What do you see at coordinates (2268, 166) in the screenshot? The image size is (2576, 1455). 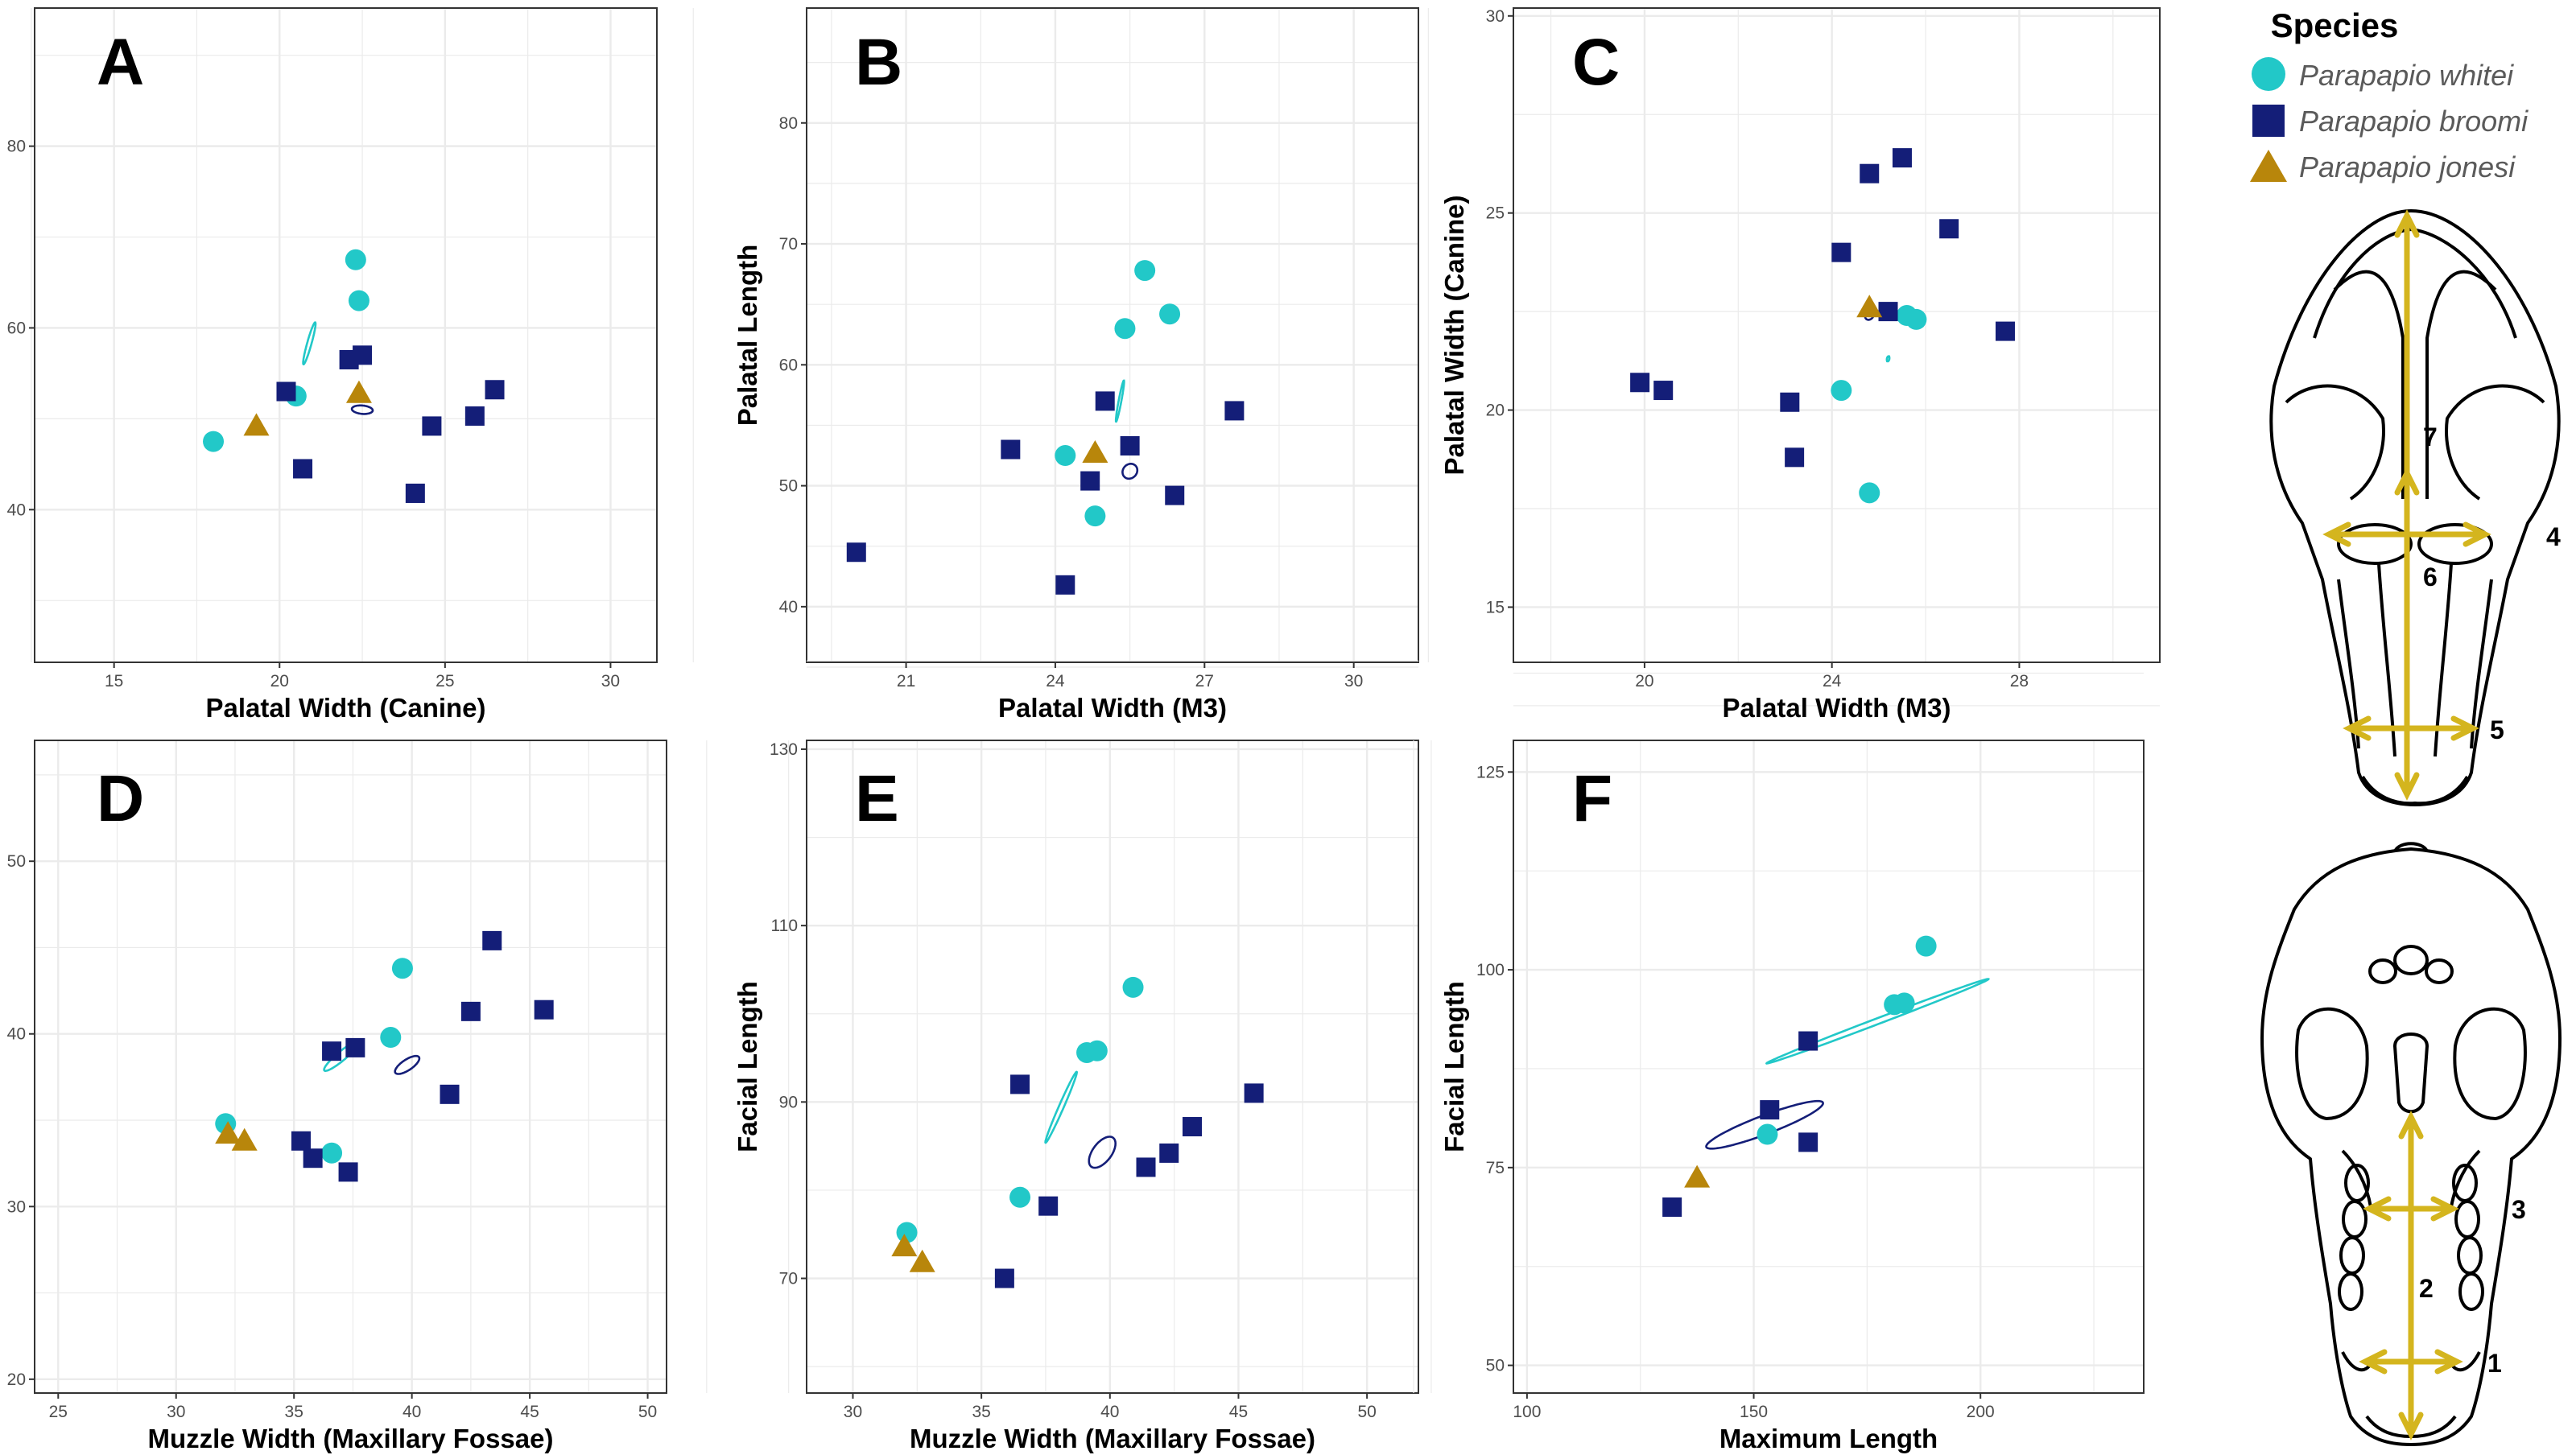 I see `legend-marker-jonesi` at bounding box center [2268, 166].